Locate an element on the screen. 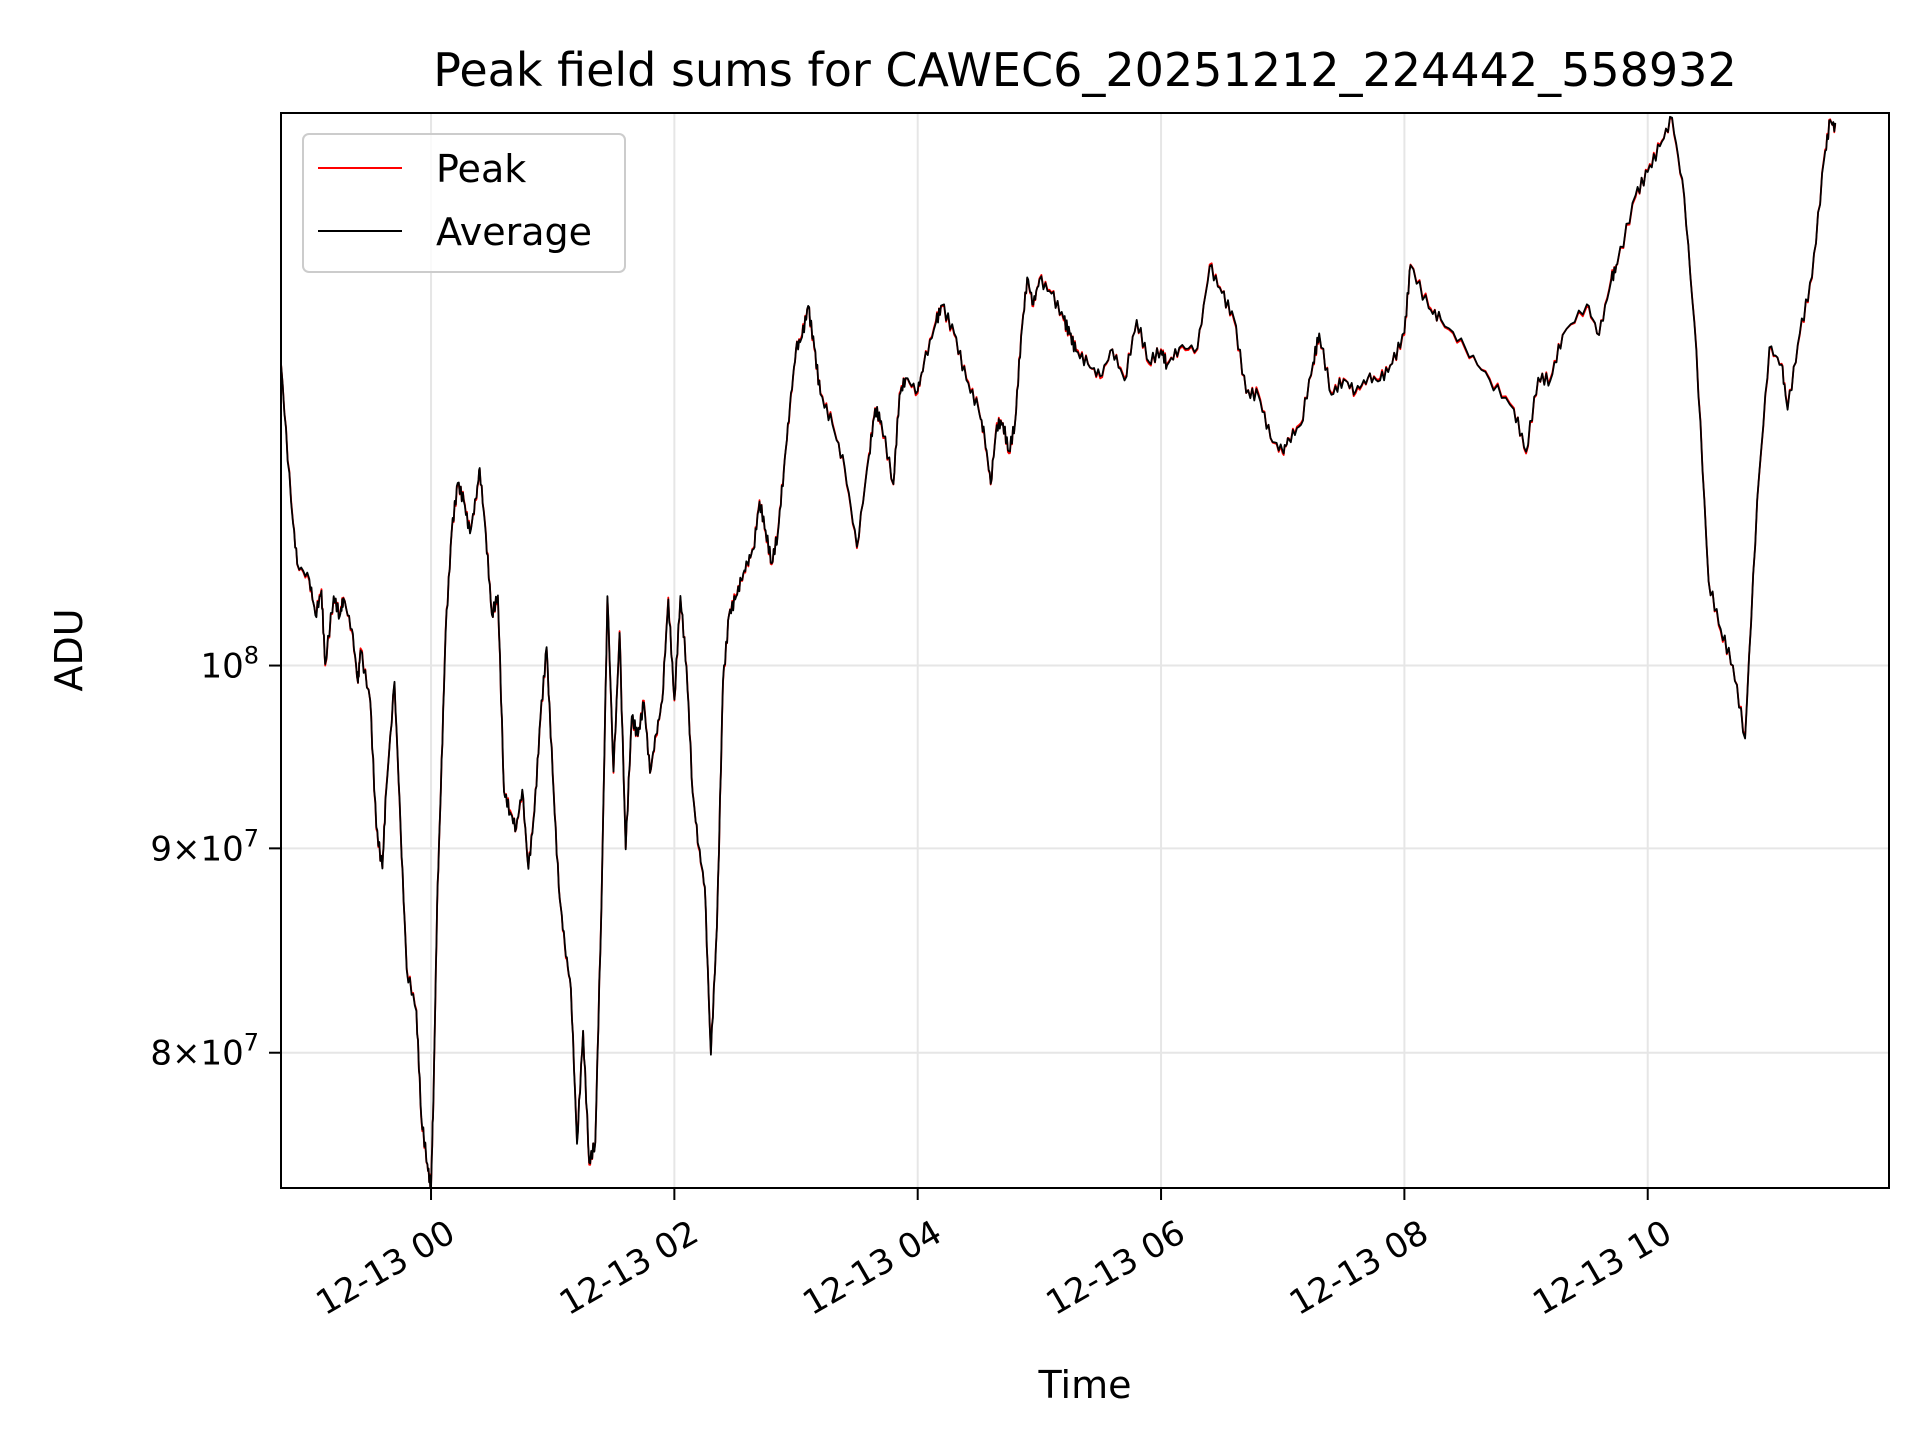 This screenshot has width=1920, height=1444. y-tick-label-2: 108 is located at coordinates (229, 664).